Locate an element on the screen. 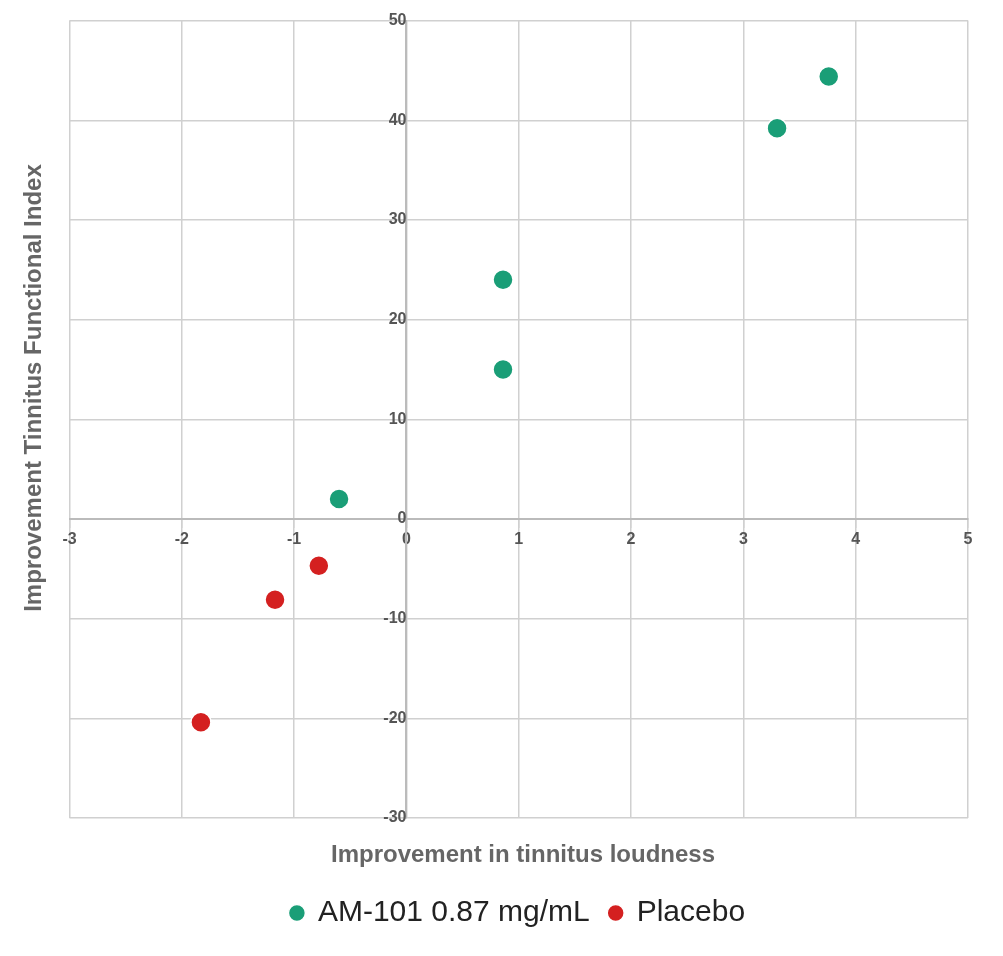 This screenshot has width=1003, height=956. legend-label: Placebo is located at coordinates (691, 911).